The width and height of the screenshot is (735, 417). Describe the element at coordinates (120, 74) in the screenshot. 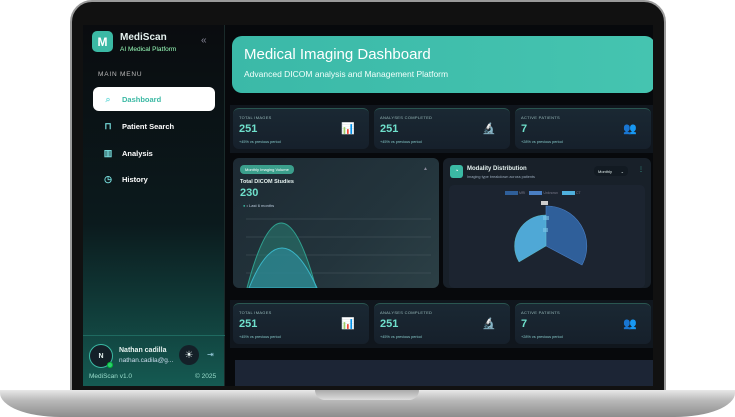

I see `menu-heading: MAIN MENU` at that location.